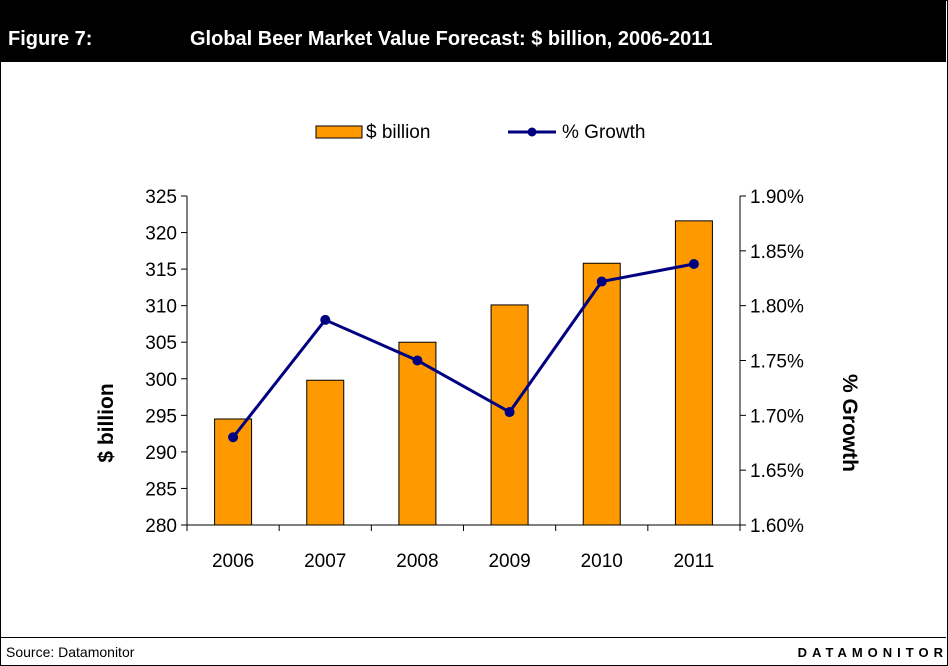 The width and height of the screenshot is (948, 666). What do you see at coordinates (532, 132) in the screenshot?
I see `legend-swatch-marker` at bounding box center [532, 132].